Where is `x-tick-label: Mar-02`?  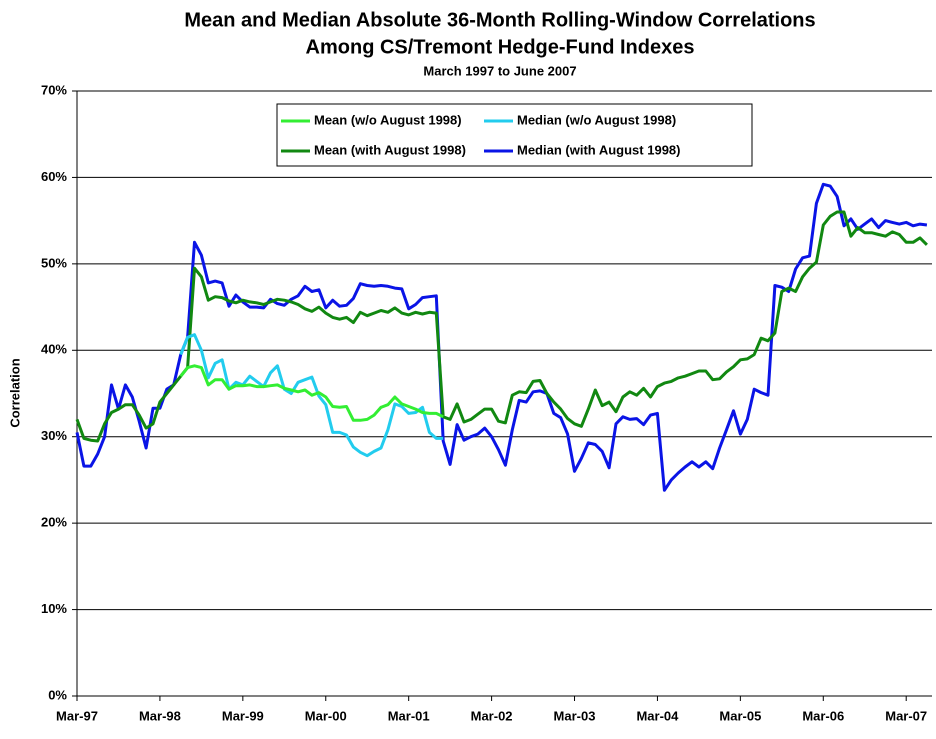 x-tick-label: Mar-02 is located at coordinates (492, 715).